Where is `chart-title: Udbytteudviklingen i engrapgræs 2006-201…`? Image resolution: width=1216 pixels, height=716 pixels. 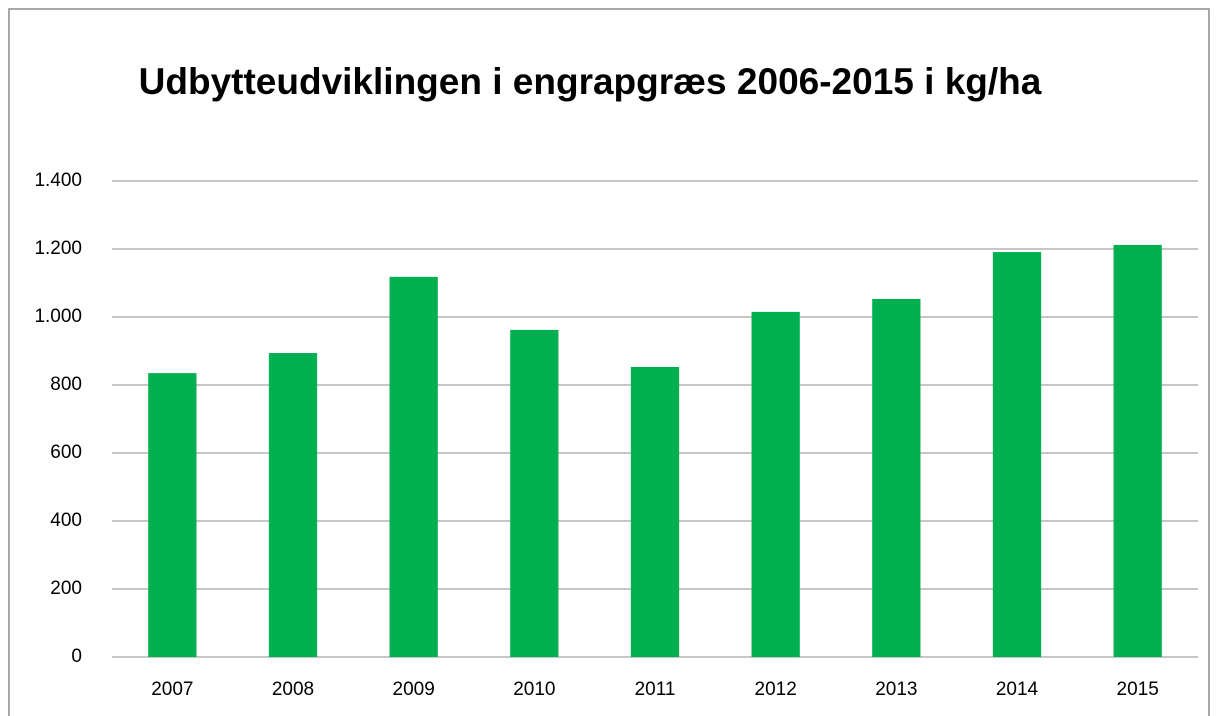 chart-title: Udbytteudviklingen i engrapgræs 2006-201… is located at coordinates (590, 81).